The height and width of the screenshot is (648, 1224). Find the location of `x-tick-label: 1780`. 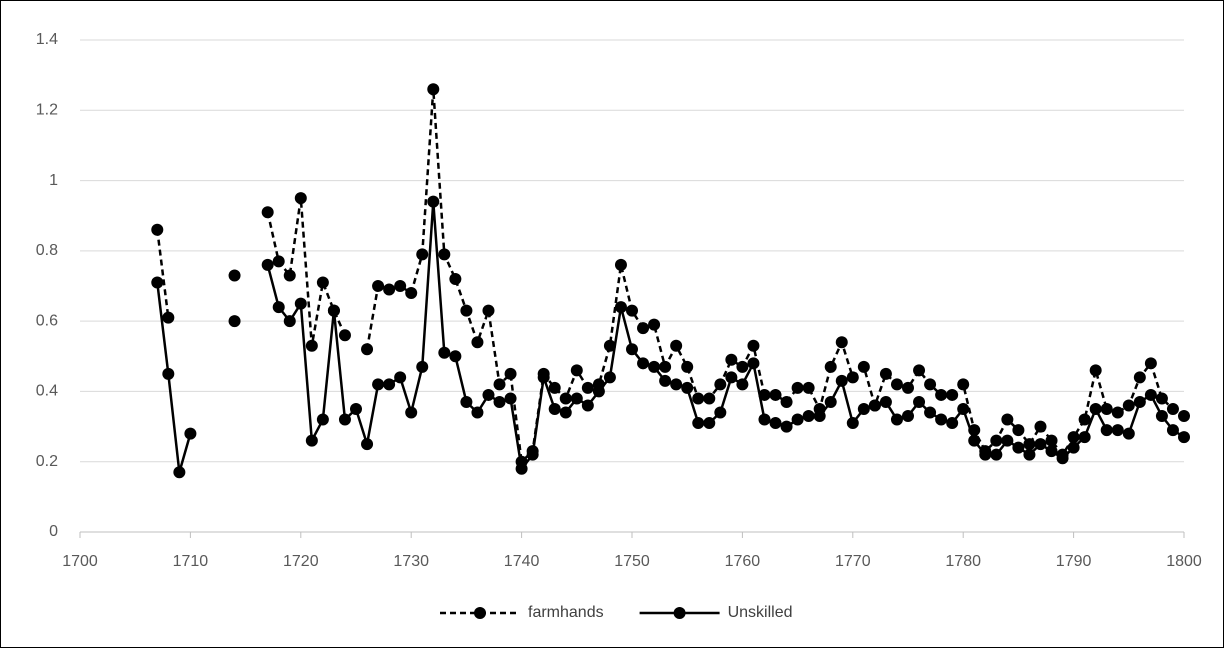

x-tick-label: 1780 is located at coordinates (963, 561).